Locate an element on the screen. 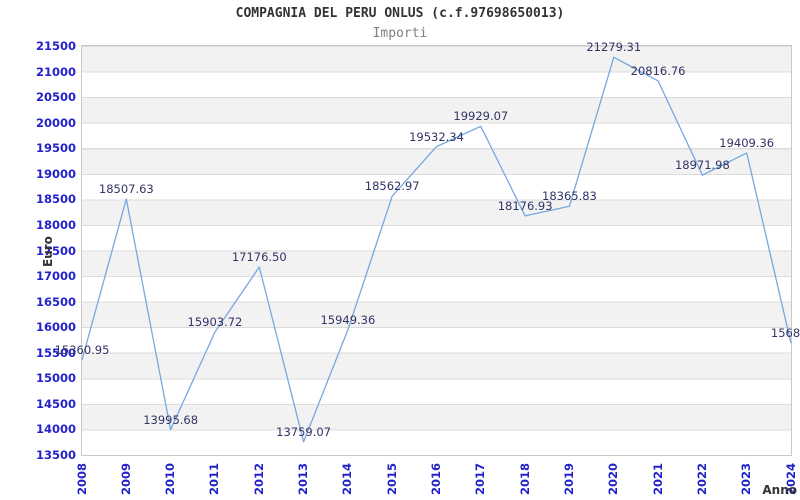 The width and height of the screenshot is (800, 500). data-point-label: 19409.36 is located at coordinates (747, 142).